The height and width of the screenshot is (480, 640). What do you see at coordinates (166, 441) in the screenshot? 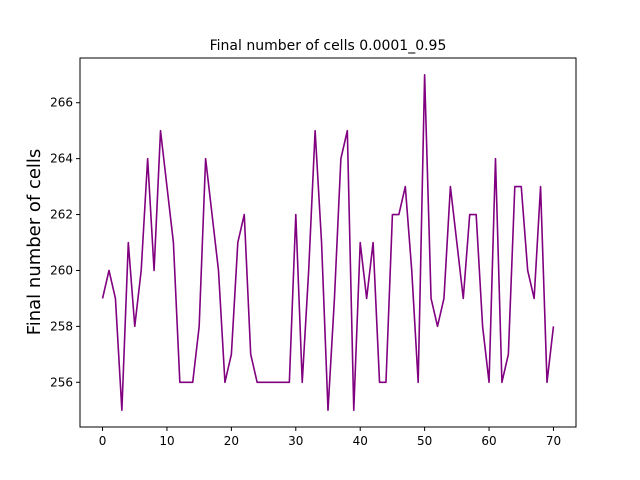
I see `x-tick-label: 10` at bounding box center [166, 441].